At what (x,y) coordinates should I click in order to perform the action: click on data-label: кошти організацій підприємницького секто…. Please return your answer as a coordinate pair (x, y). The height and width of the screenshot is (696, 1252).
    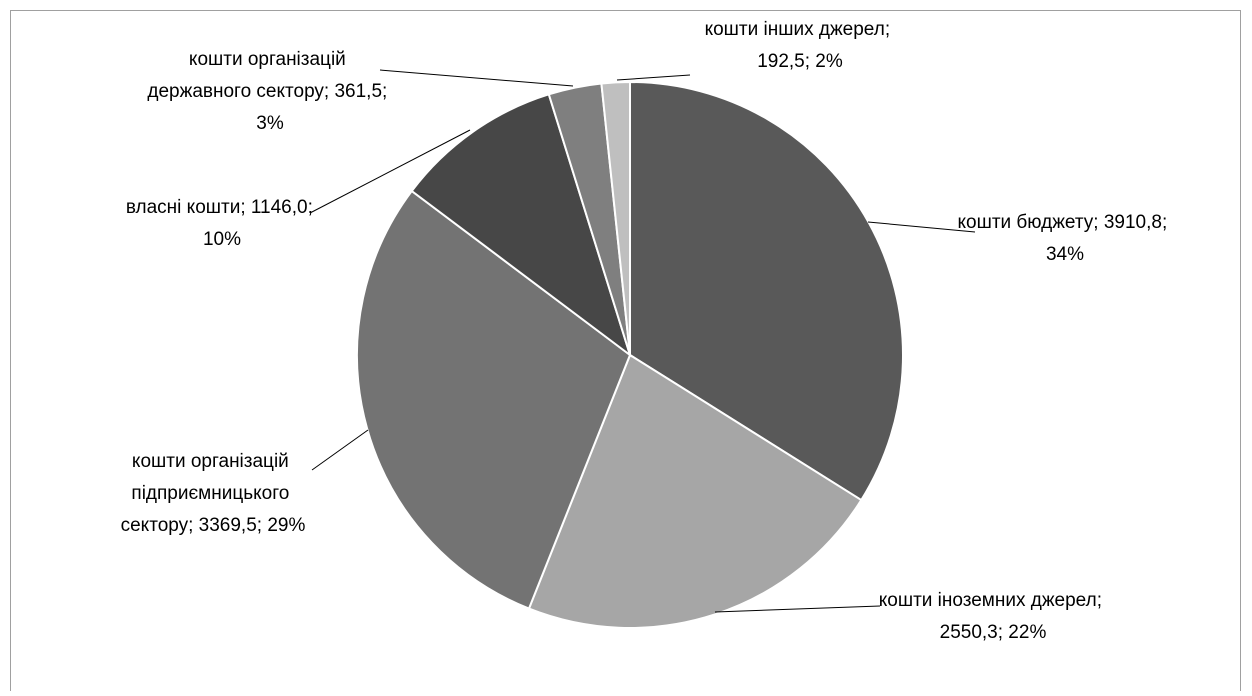
    Looking at the image, I should click on (213, 493).